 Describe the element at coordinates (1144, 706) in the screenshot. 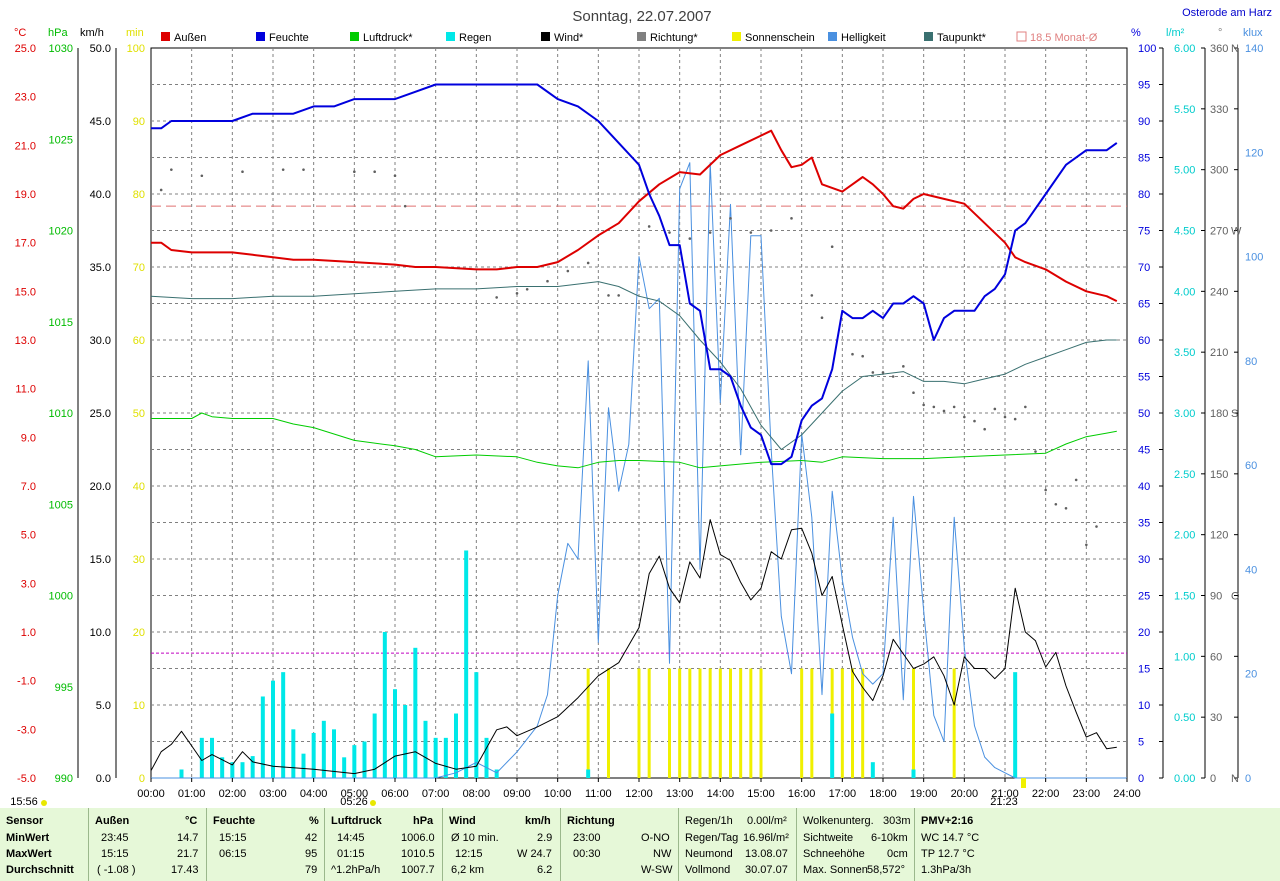

I see `humidity-tick-label: 10` at that location.